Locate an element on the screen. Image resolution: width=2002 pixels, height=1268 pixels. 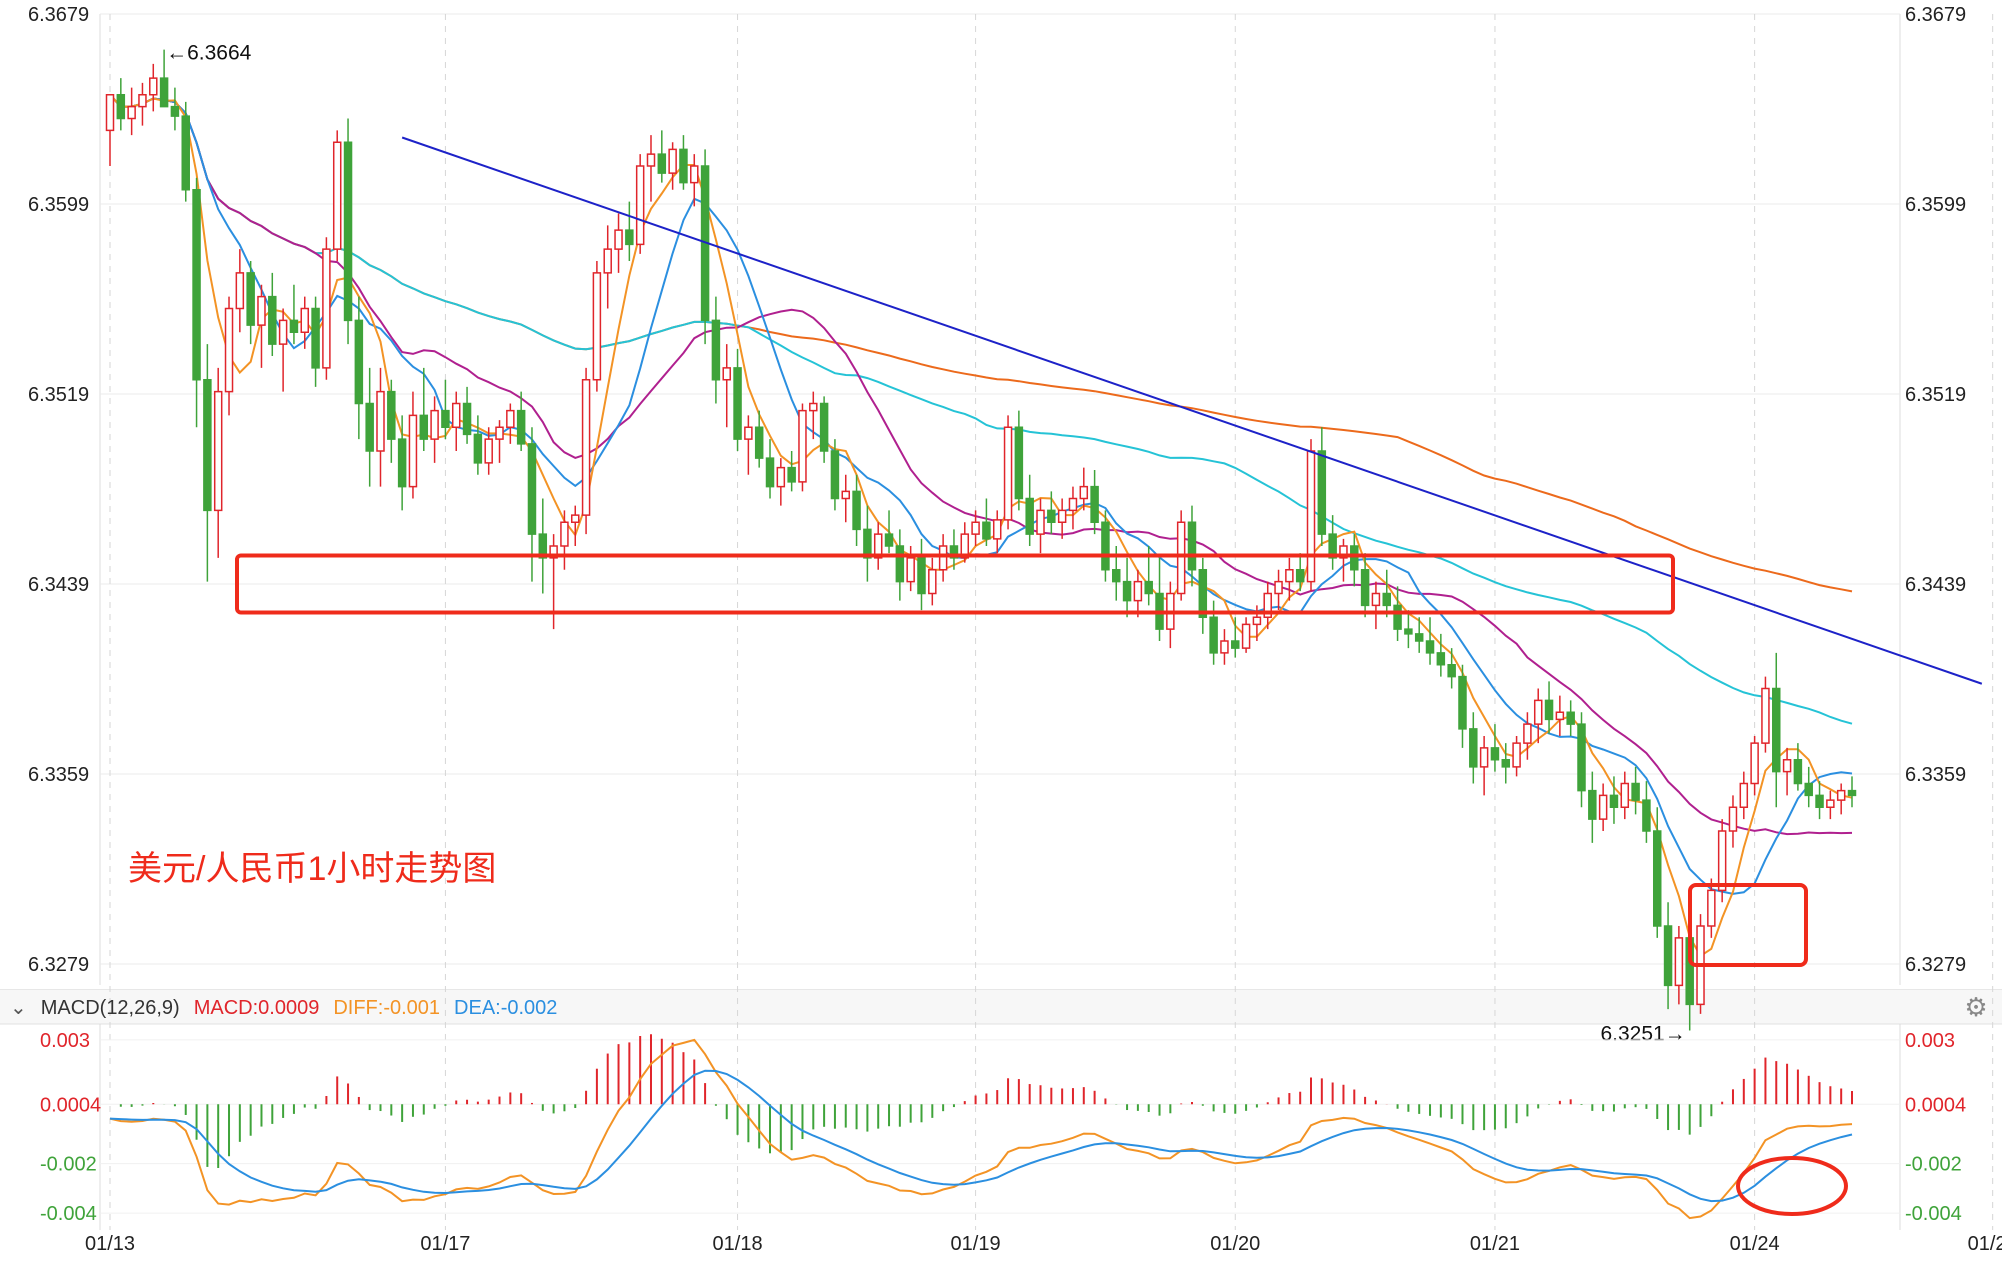
y-tick-label-left: 6.3679 is located at coordinates (58, 15).